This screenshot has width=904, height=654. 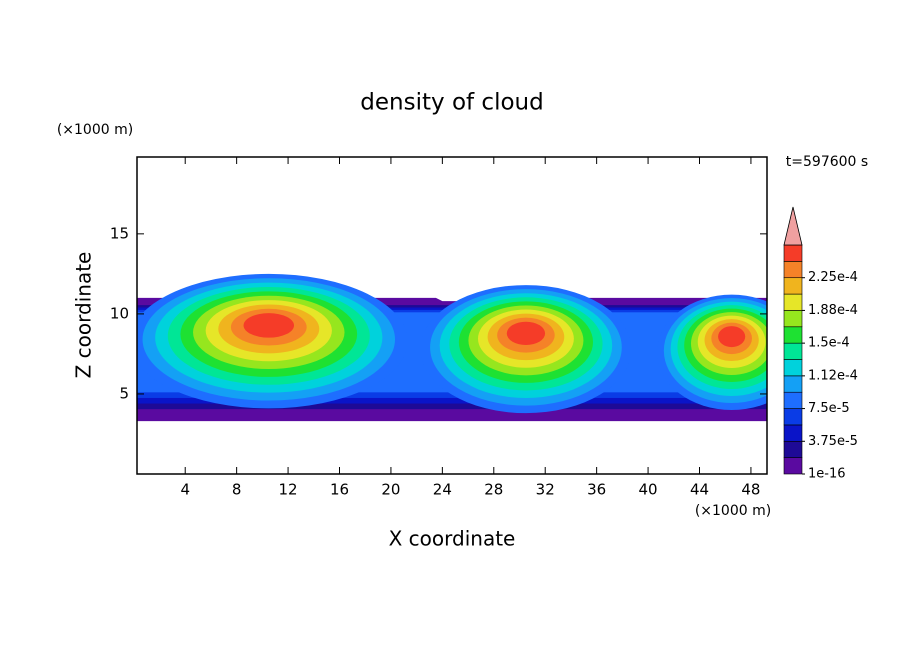 What do you see at coordinates (829, 343) in the screenshot?
I see `colorbar-label: 1.5e-4` at bounding box center [829, 343].